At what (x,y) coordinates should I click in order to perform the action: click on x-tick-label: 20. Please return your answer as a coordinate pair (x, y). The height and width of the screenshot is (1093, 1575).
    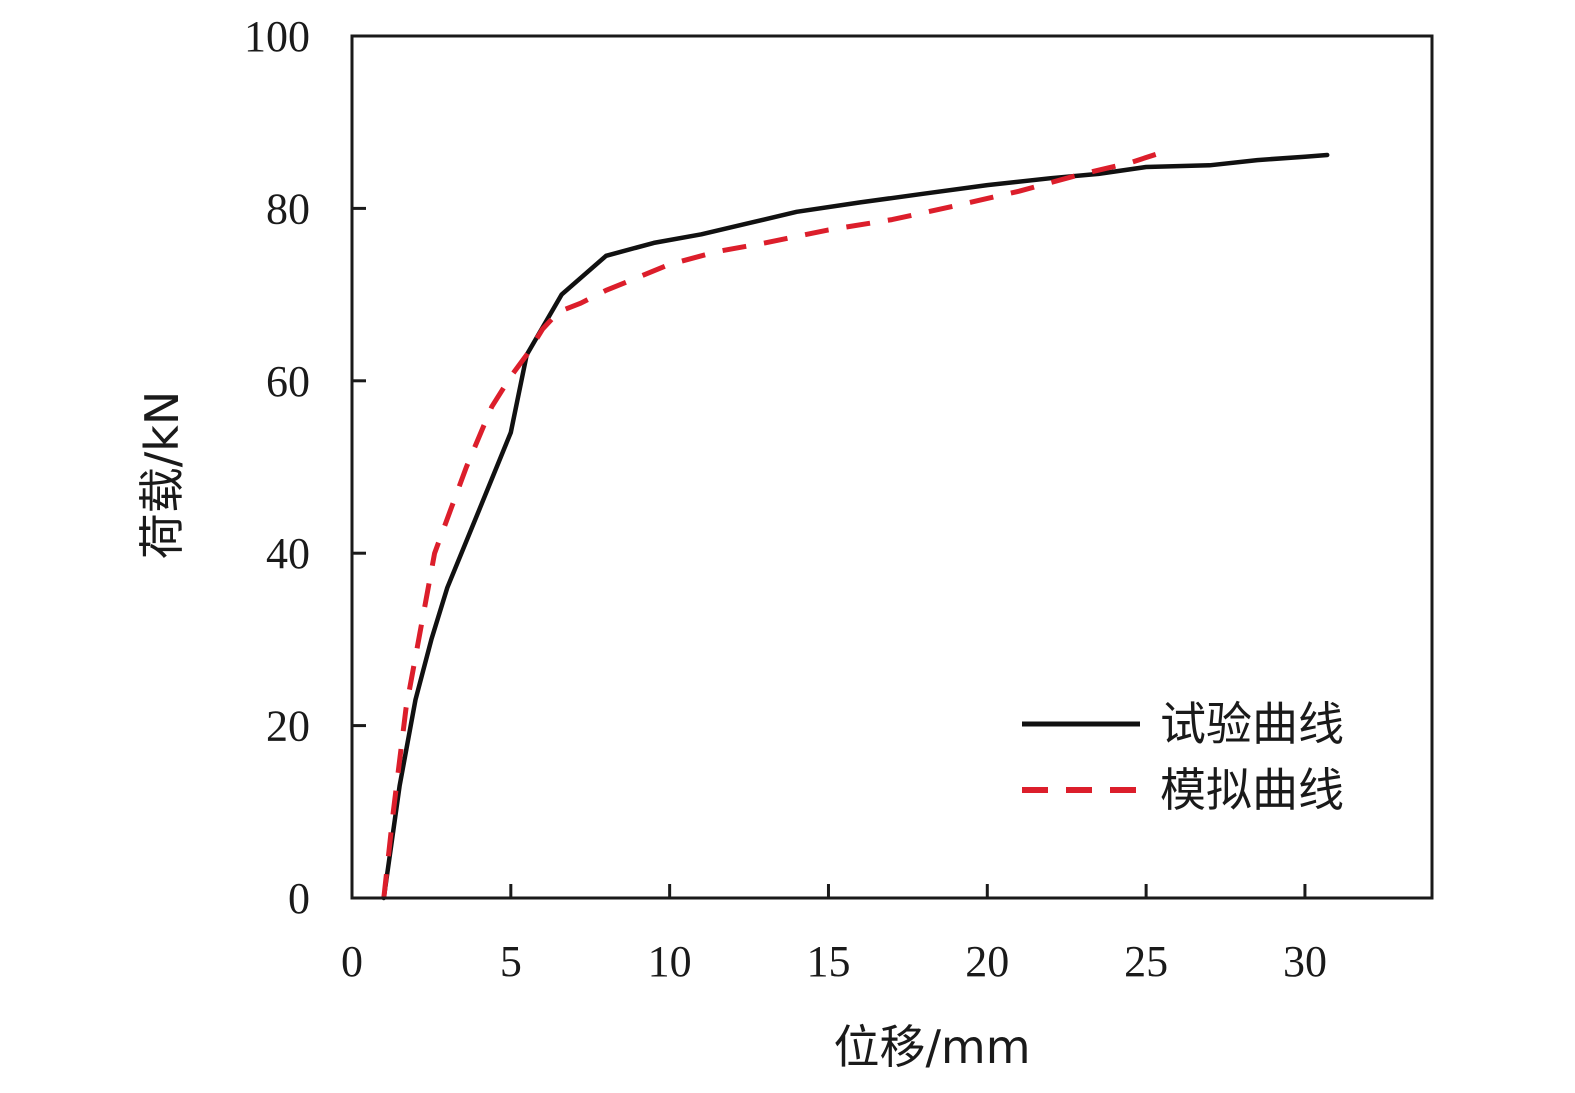
    Looking at the image, I should click on (987, 961).